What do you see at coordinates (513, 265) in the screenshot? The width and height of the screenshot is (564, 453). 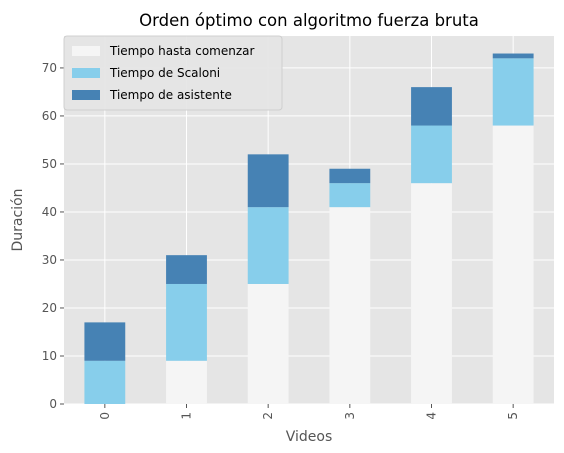 I see `bar-segment-s0-c5` at bounding box center [513, 265].